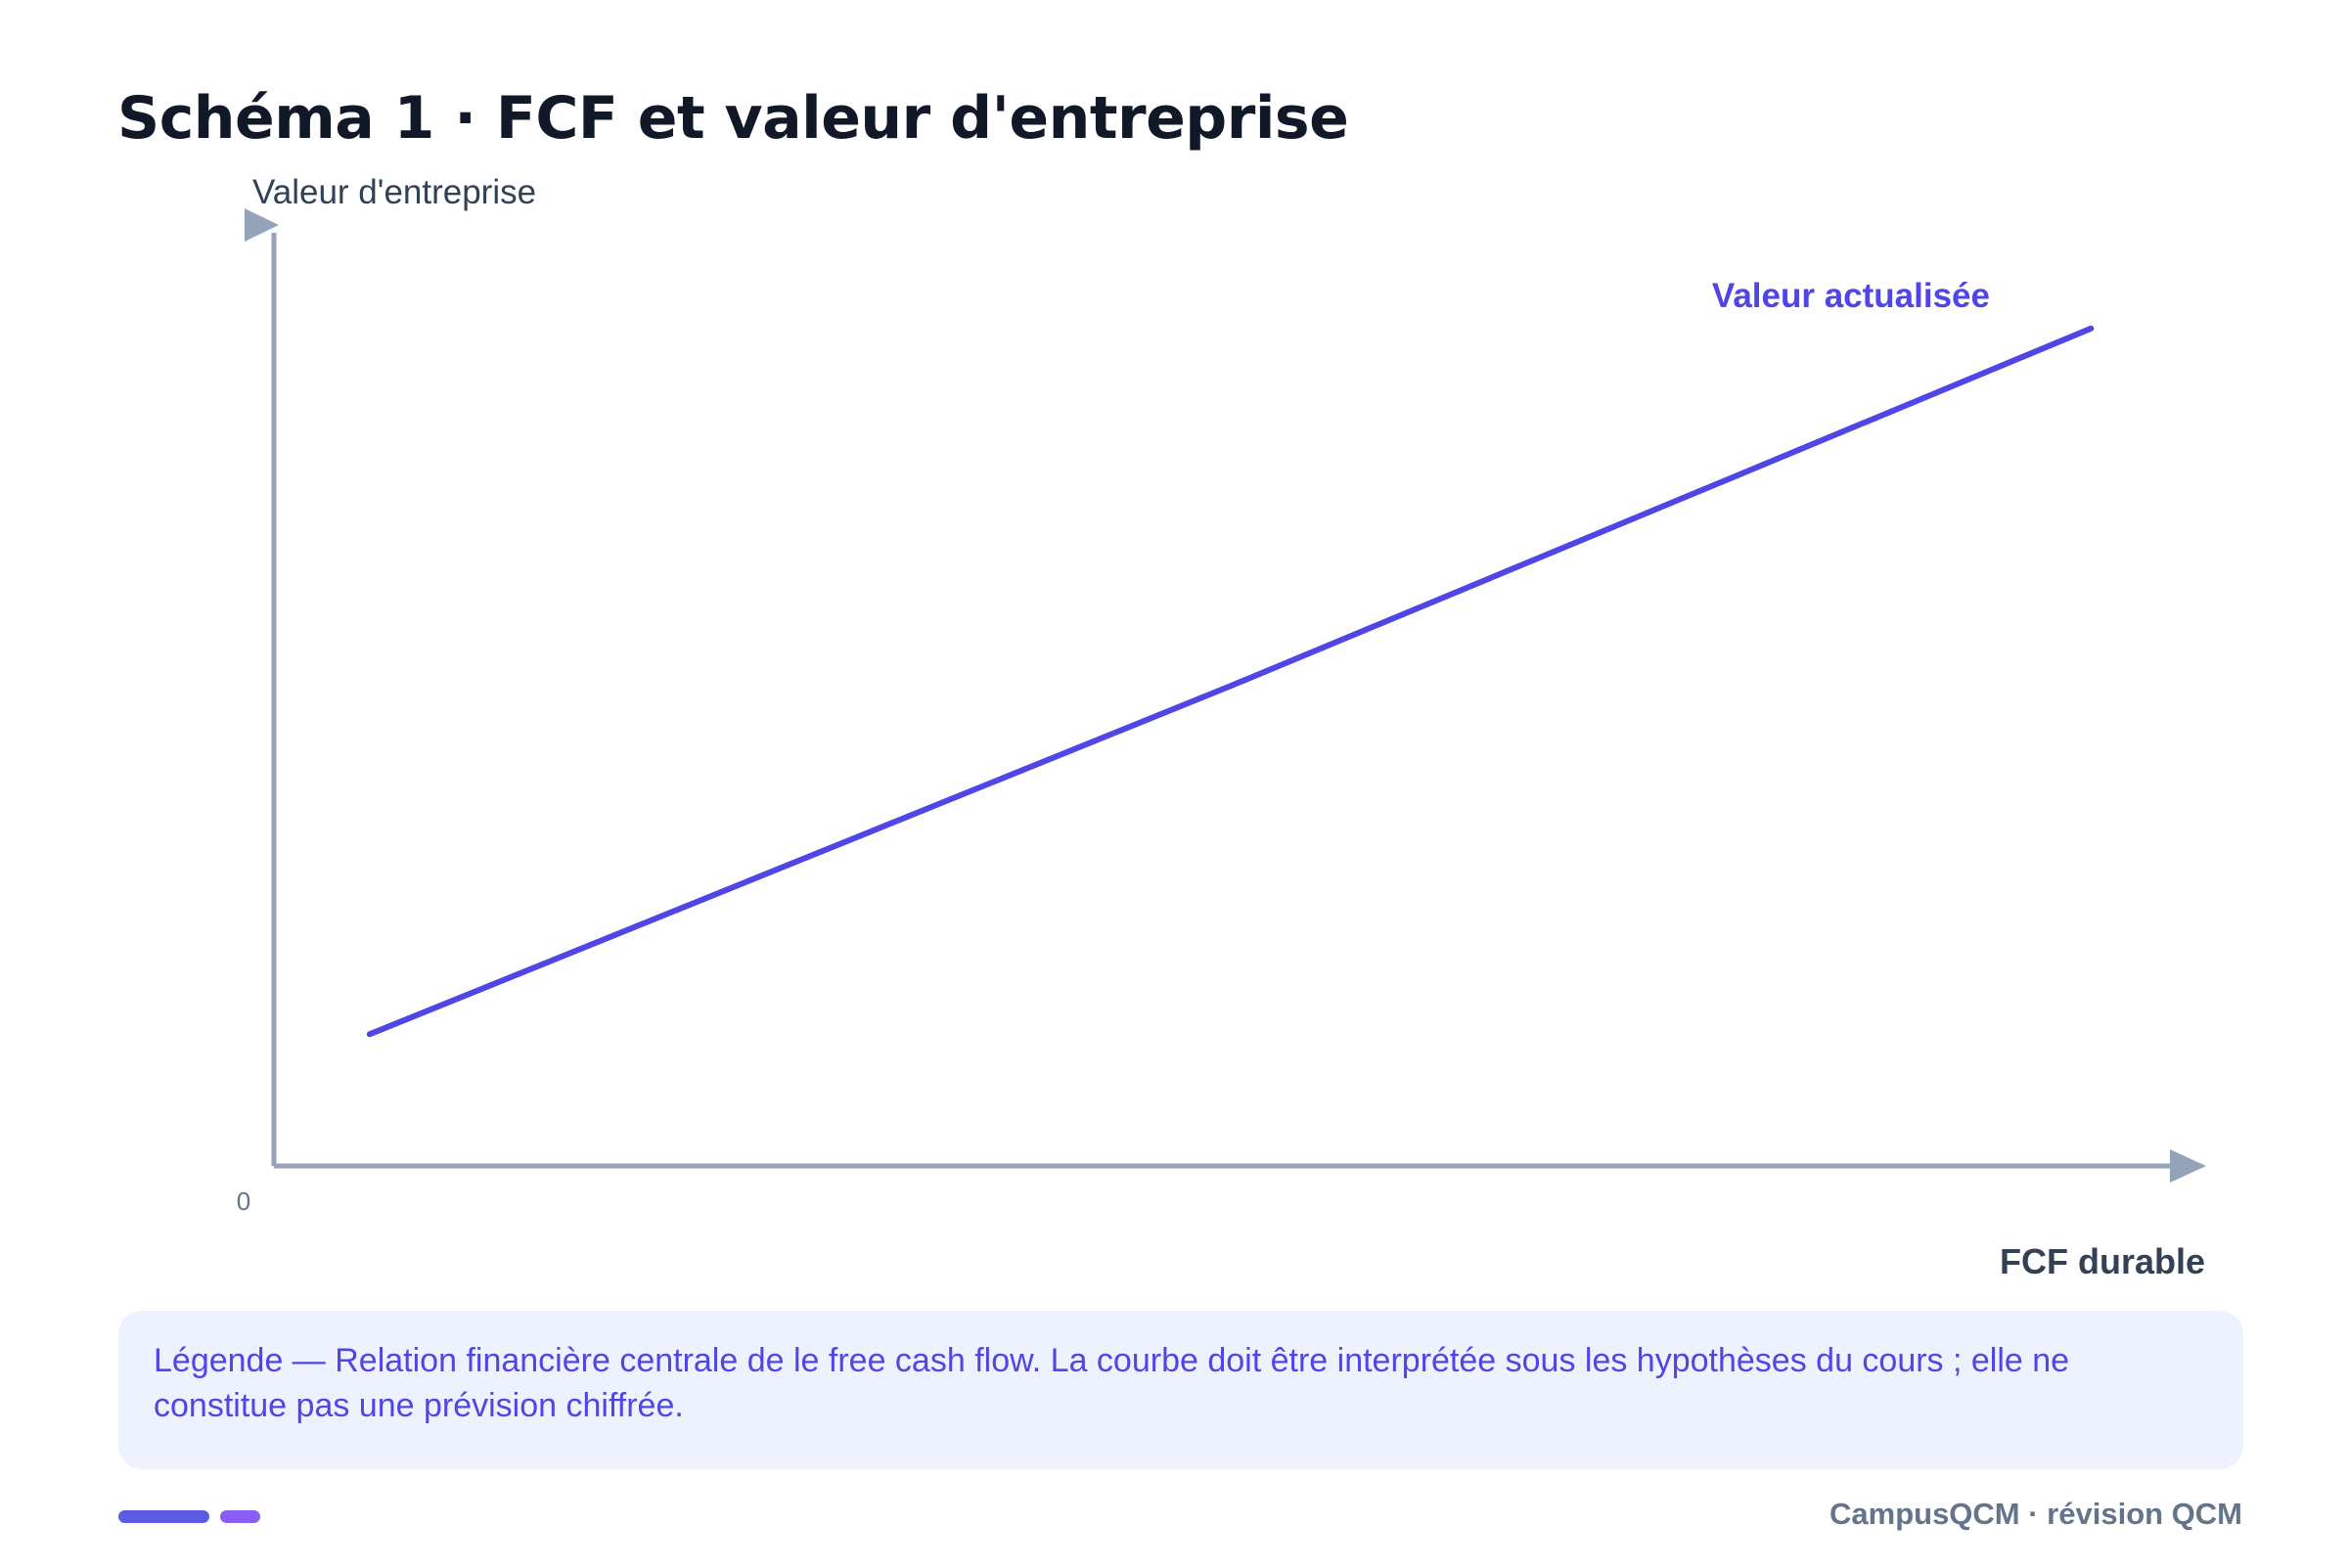 This screenshot has height=1568, width=2348. What do you see at coordinates (2035, 1514) in the screenshot?
I see `footer-brand: CampusQCM · révision QCM` at bounding box center [2035, 1514].